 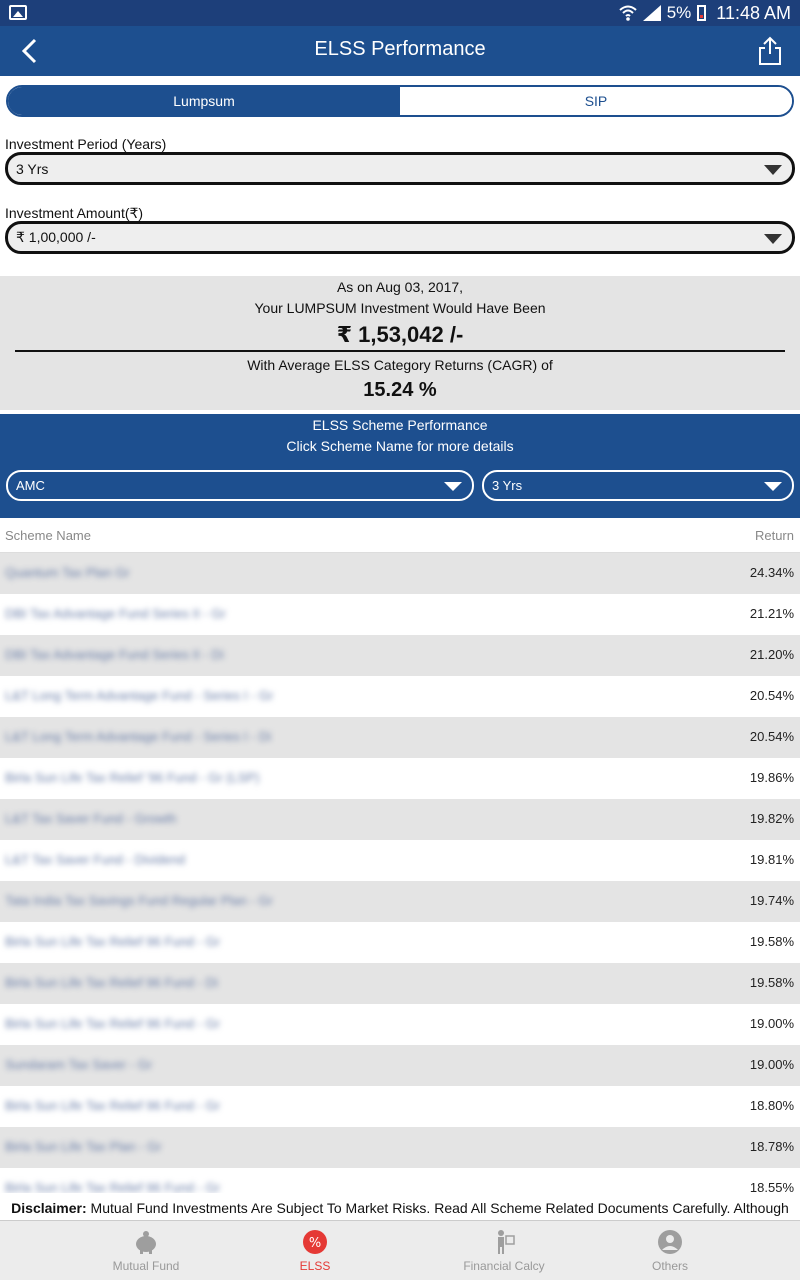 I want to click on back-arrow-icon, so click(x=31, y=51).